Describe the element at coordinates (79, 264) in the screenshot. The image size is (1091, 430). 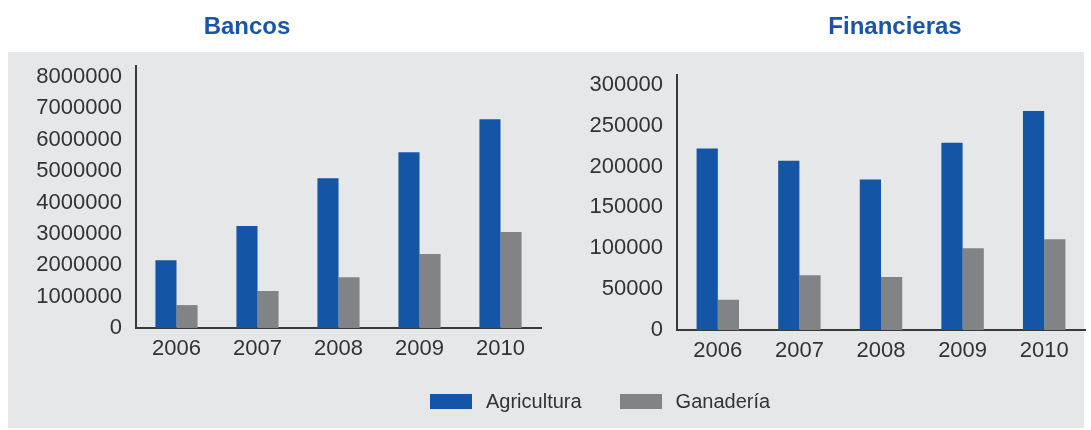
I see `y-tick-label: 2000000` at that location.